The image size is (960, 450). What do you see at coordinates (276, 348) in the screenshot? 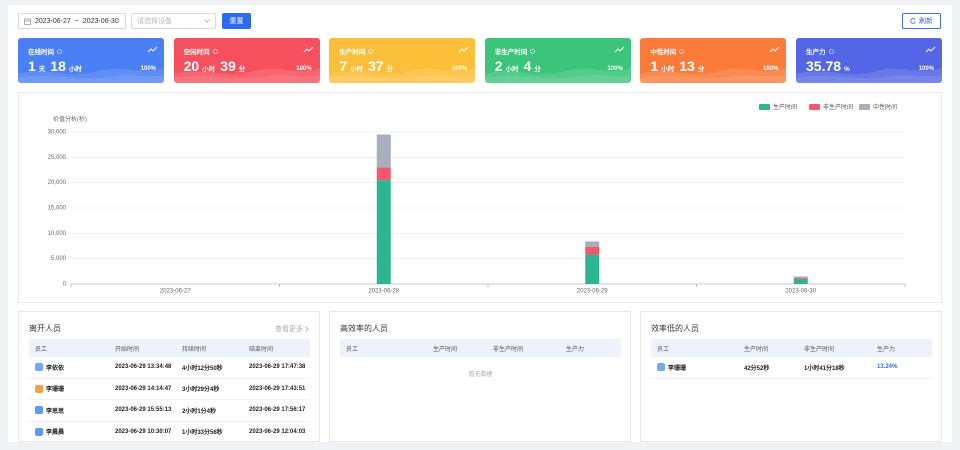
I see `column-header: 结束时间` at bounding box center [276, 348].